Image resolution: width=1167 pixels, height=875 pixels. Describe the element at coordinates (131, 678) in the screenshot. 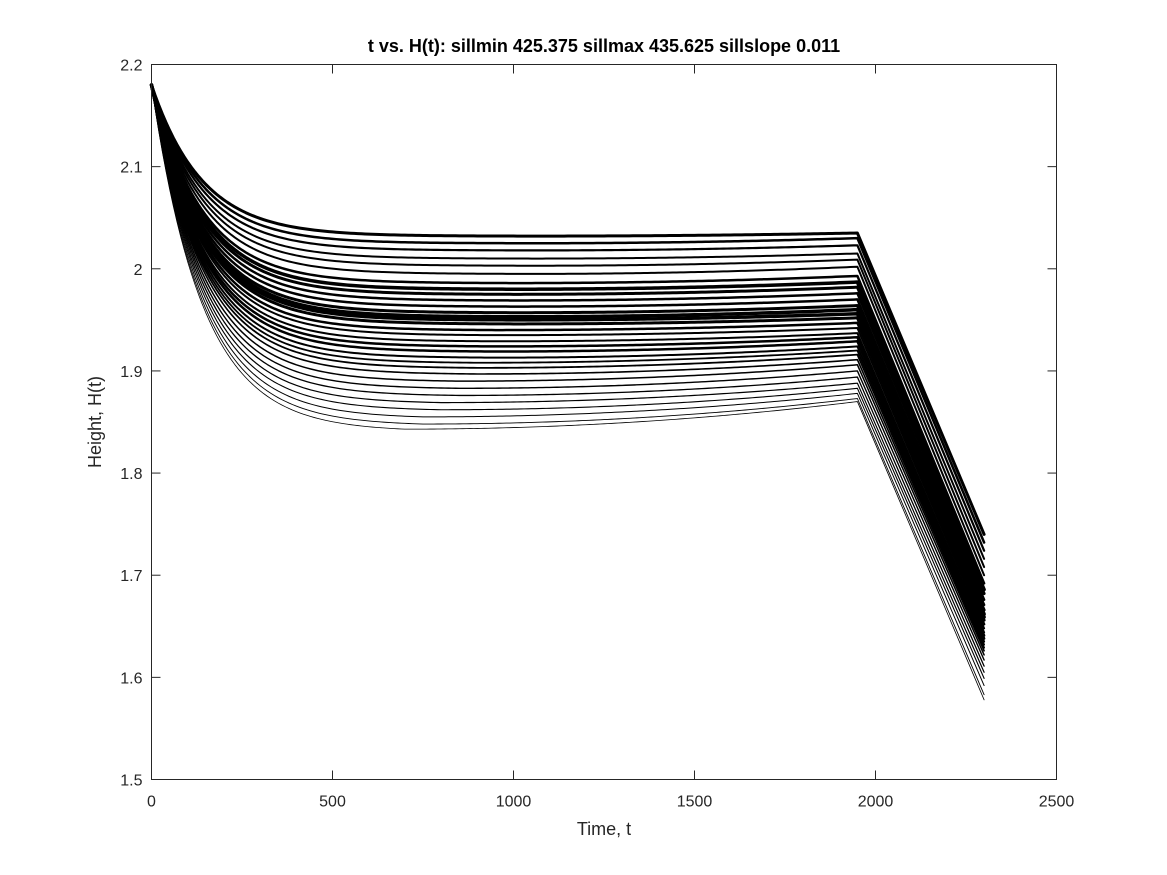

I see `y-tick-label: 1.6` at that location.